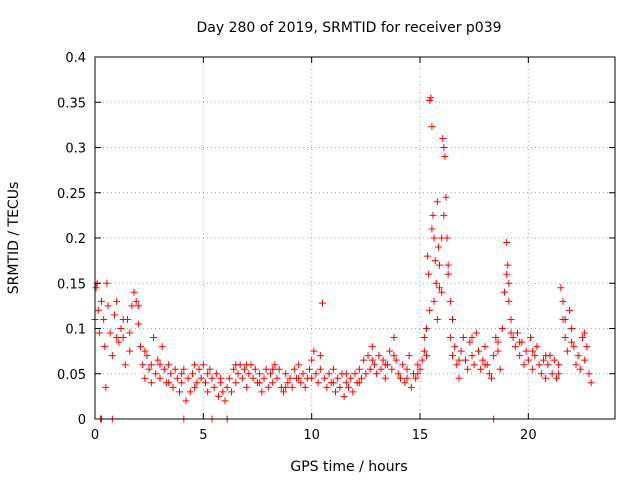 Image resolution: width=640 pixels, height=480 pixels. What do you see at coordinates (71, 194) in the screenshot?
I see `y-tick-label: 0.25` at bounding box center [71, 194].